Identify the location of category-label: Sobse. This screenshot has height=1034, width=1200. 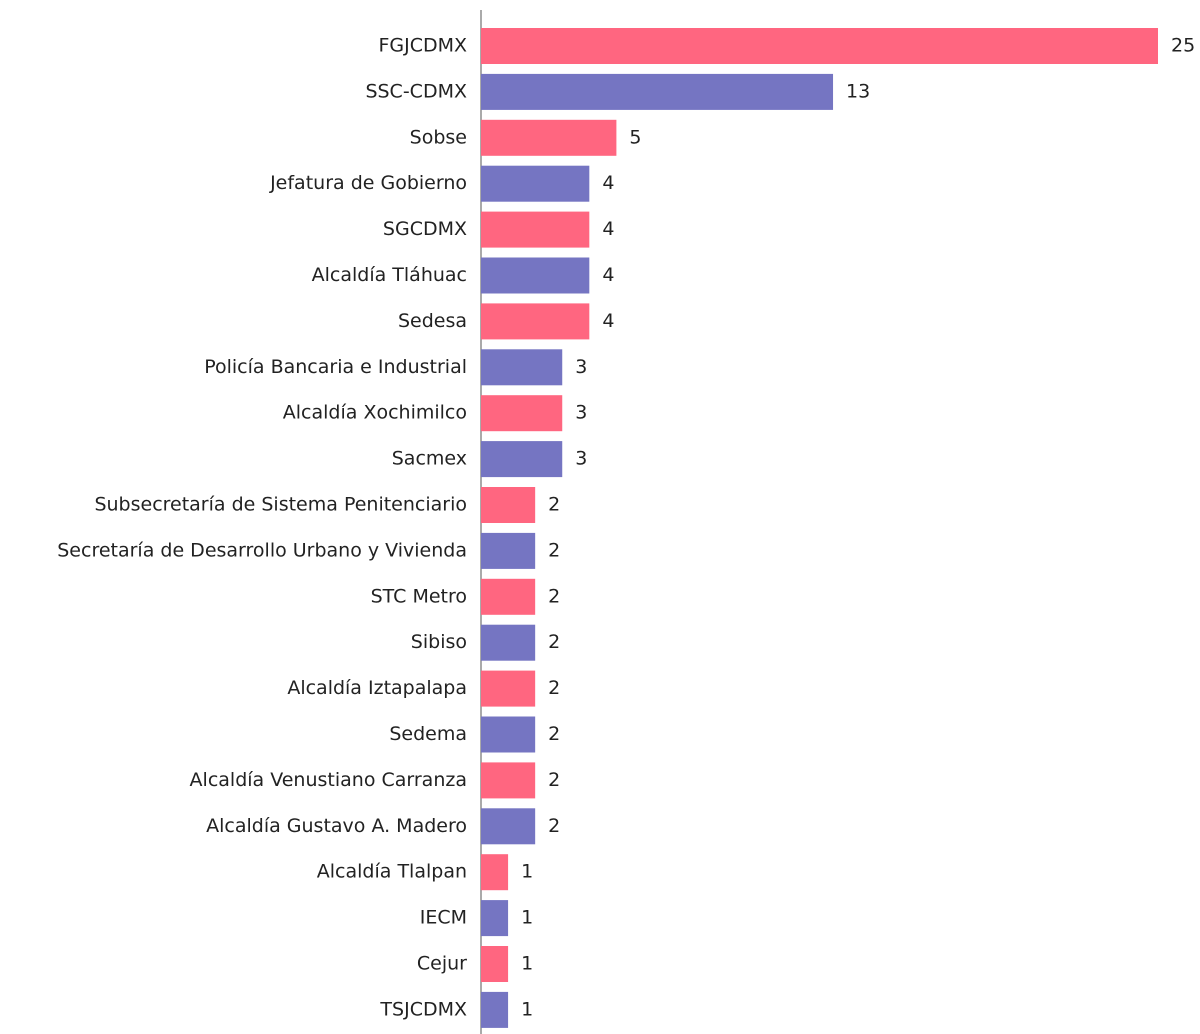
(438, 137).